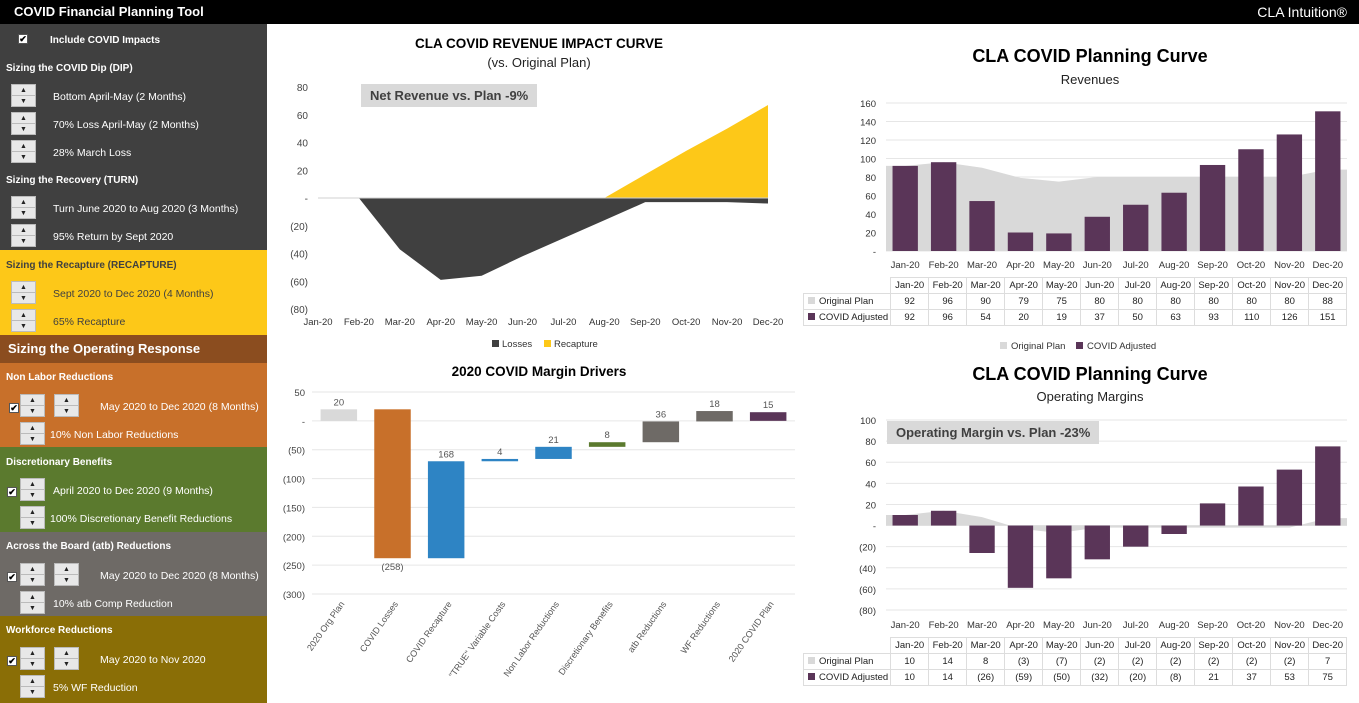 Image resolution: width=1359 pixels, height=703 pixels. What do you see at coordinates (114, 435) in the screenshot?
I see `non-labor-pct-label: 10% Non Labor Reductions` at bounding box center [114, 435].